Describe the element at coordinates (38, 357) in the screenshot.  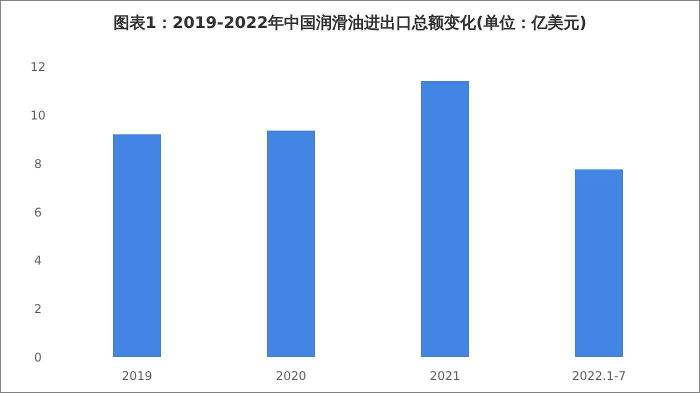
I see `y-tick-label: 0` at that location.